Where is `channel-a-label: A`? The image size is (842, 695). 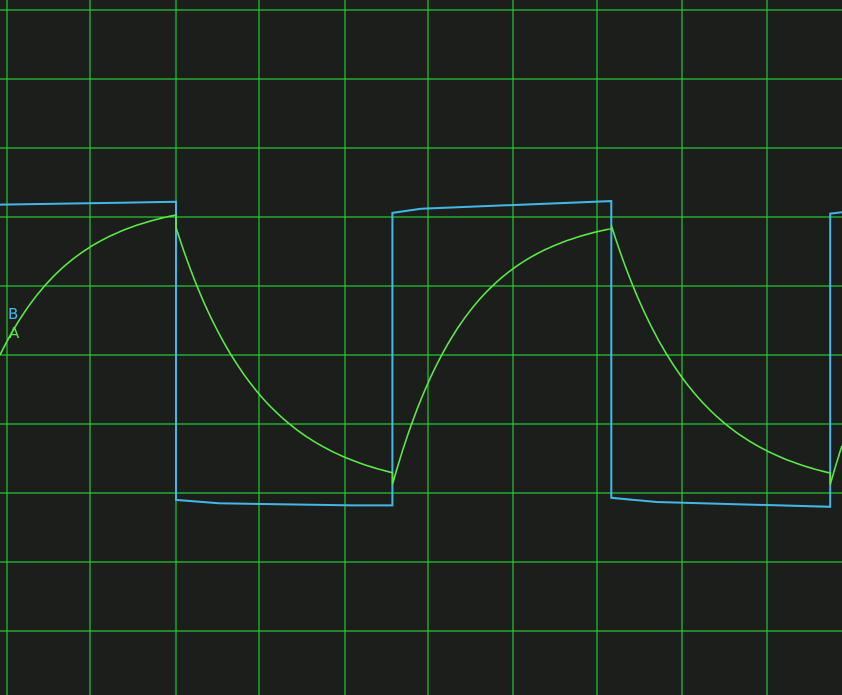 channel-a-label: A is located at coordinates (14, 333).